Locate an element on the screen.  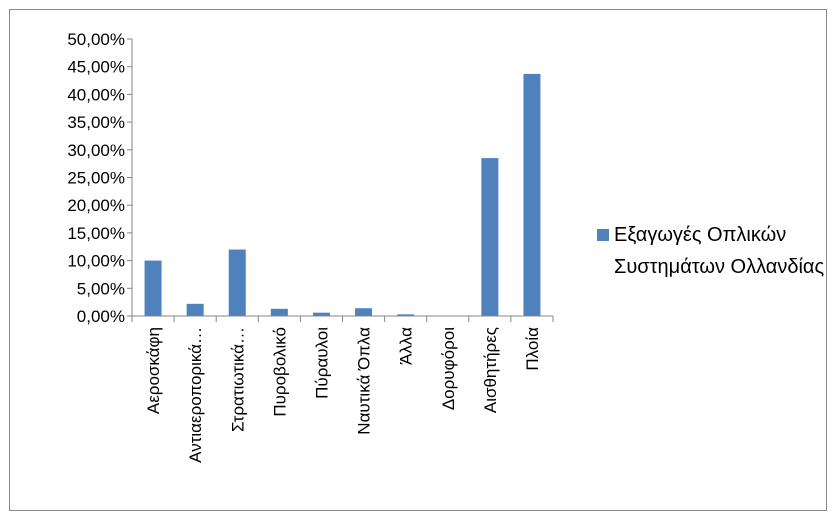
y-tick-label: 30,00% is located at coordinates (96, 150).